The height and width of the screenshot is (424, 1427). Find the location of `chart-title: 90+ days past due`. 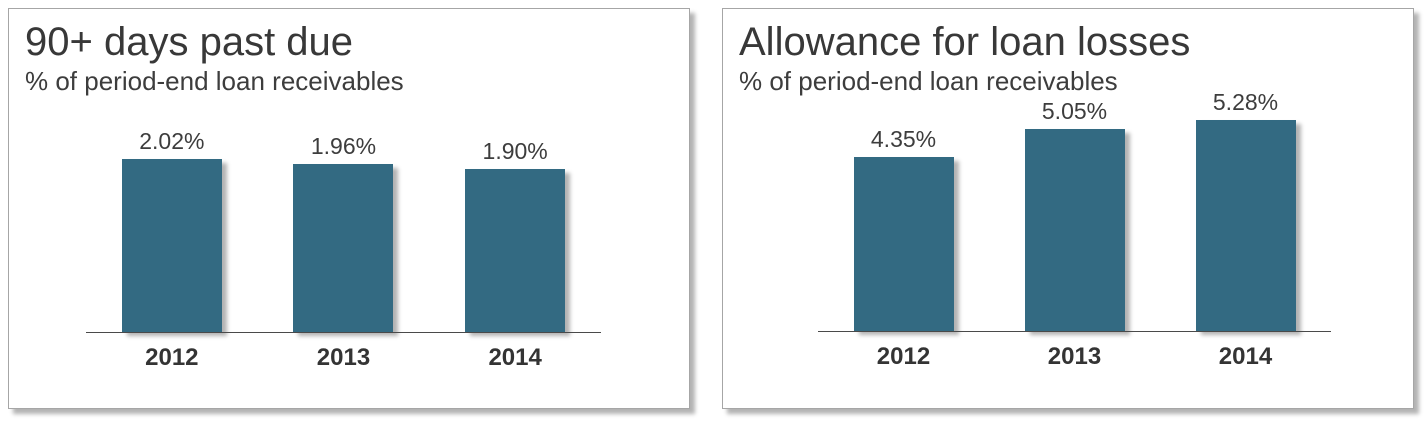

chart-title: 90+ days past due is located at coordinates (189, 42).